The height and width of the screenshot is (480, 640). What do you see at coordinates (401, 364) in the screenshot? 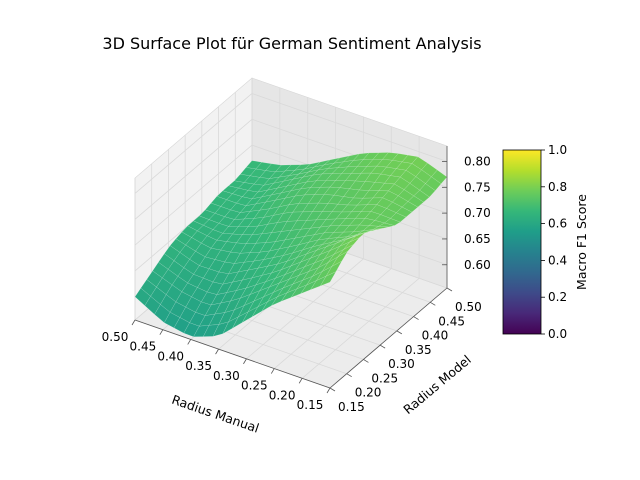
I see `y-tick-label: 0.30` at bounding box center [401, 364].